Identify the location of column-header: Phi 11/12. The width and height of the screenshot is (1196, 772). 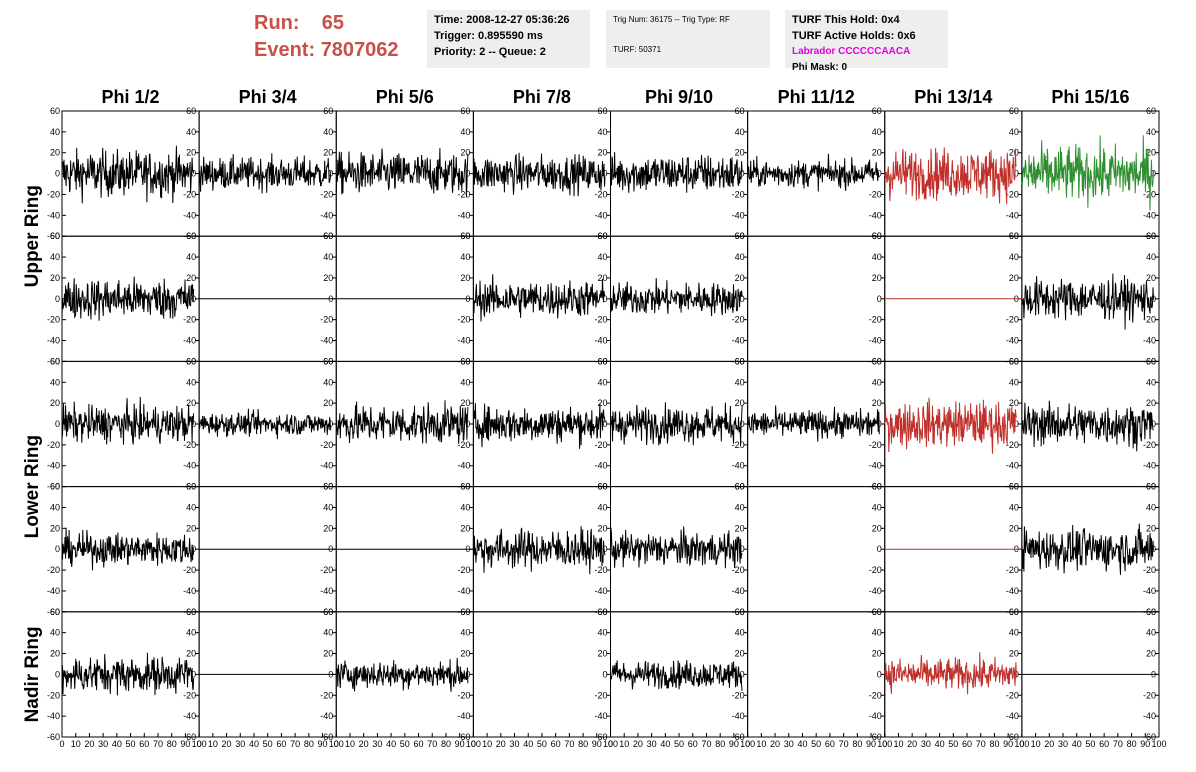
(816, 97).